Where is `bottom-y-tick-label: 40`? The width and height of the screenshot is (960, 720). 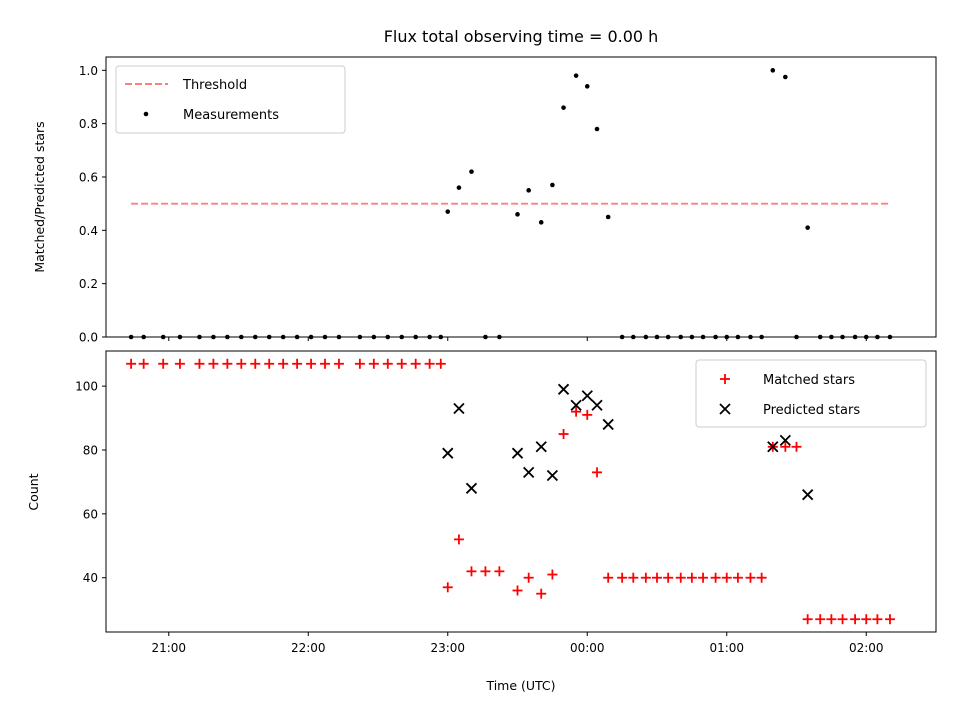 bottom-y-tick-label: 40 is located at coordinates (90, 578).